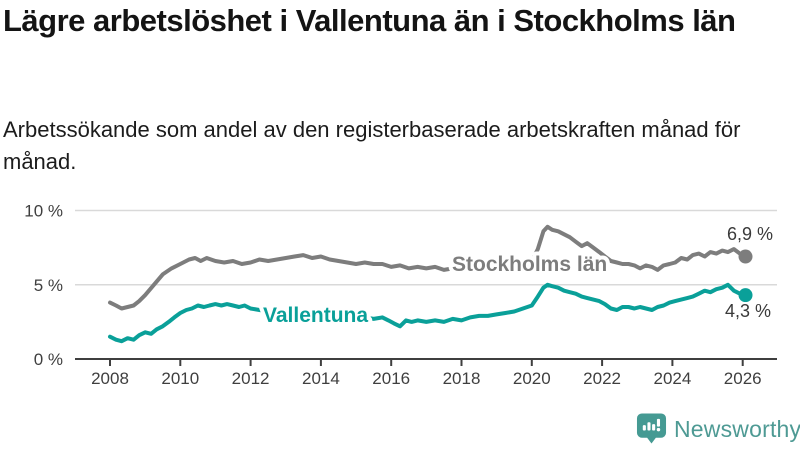 This screenshot has width=800, height=450. Describe the element at coordinates (321, 378) in the screenshot. I see `x-axis-tick-label: 2014` at that location.